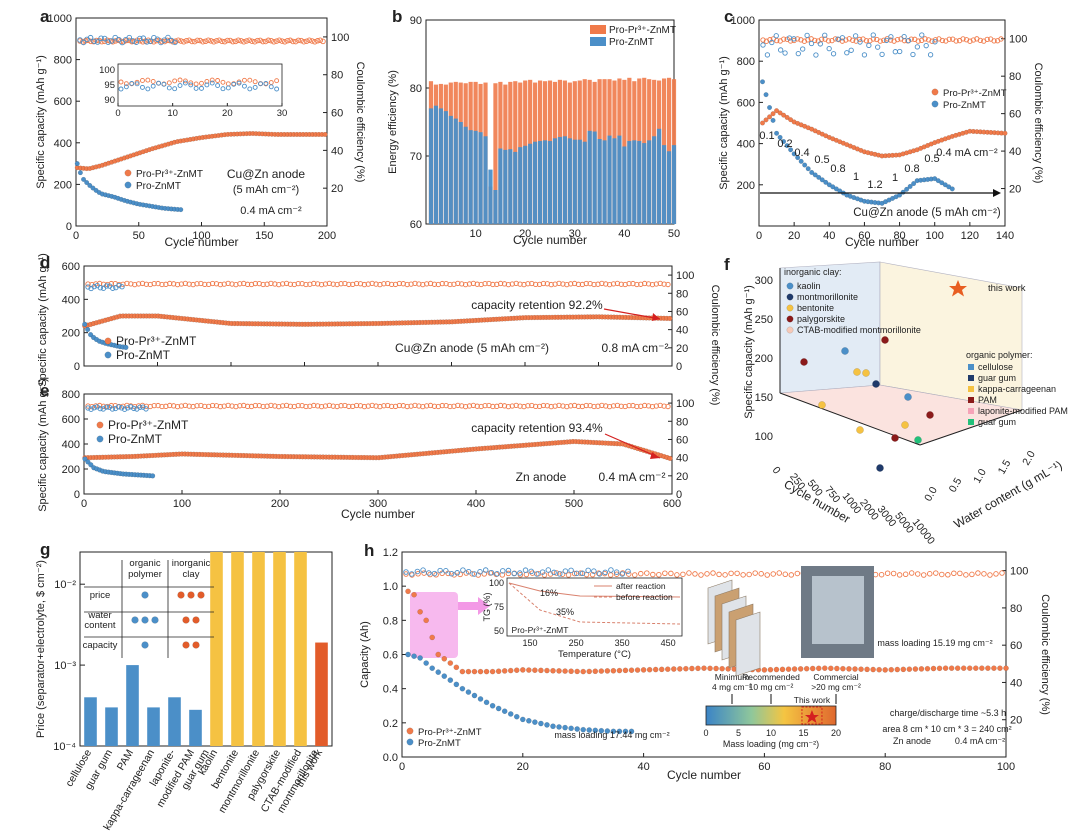 This screenshot has height=839, width=1080. What do you see at coordinates (156, 341) in the screenshot?
I see `chart-d-legend-label: Pro-Pr³⁺-ZnMT` at bounding box center [156, 341].